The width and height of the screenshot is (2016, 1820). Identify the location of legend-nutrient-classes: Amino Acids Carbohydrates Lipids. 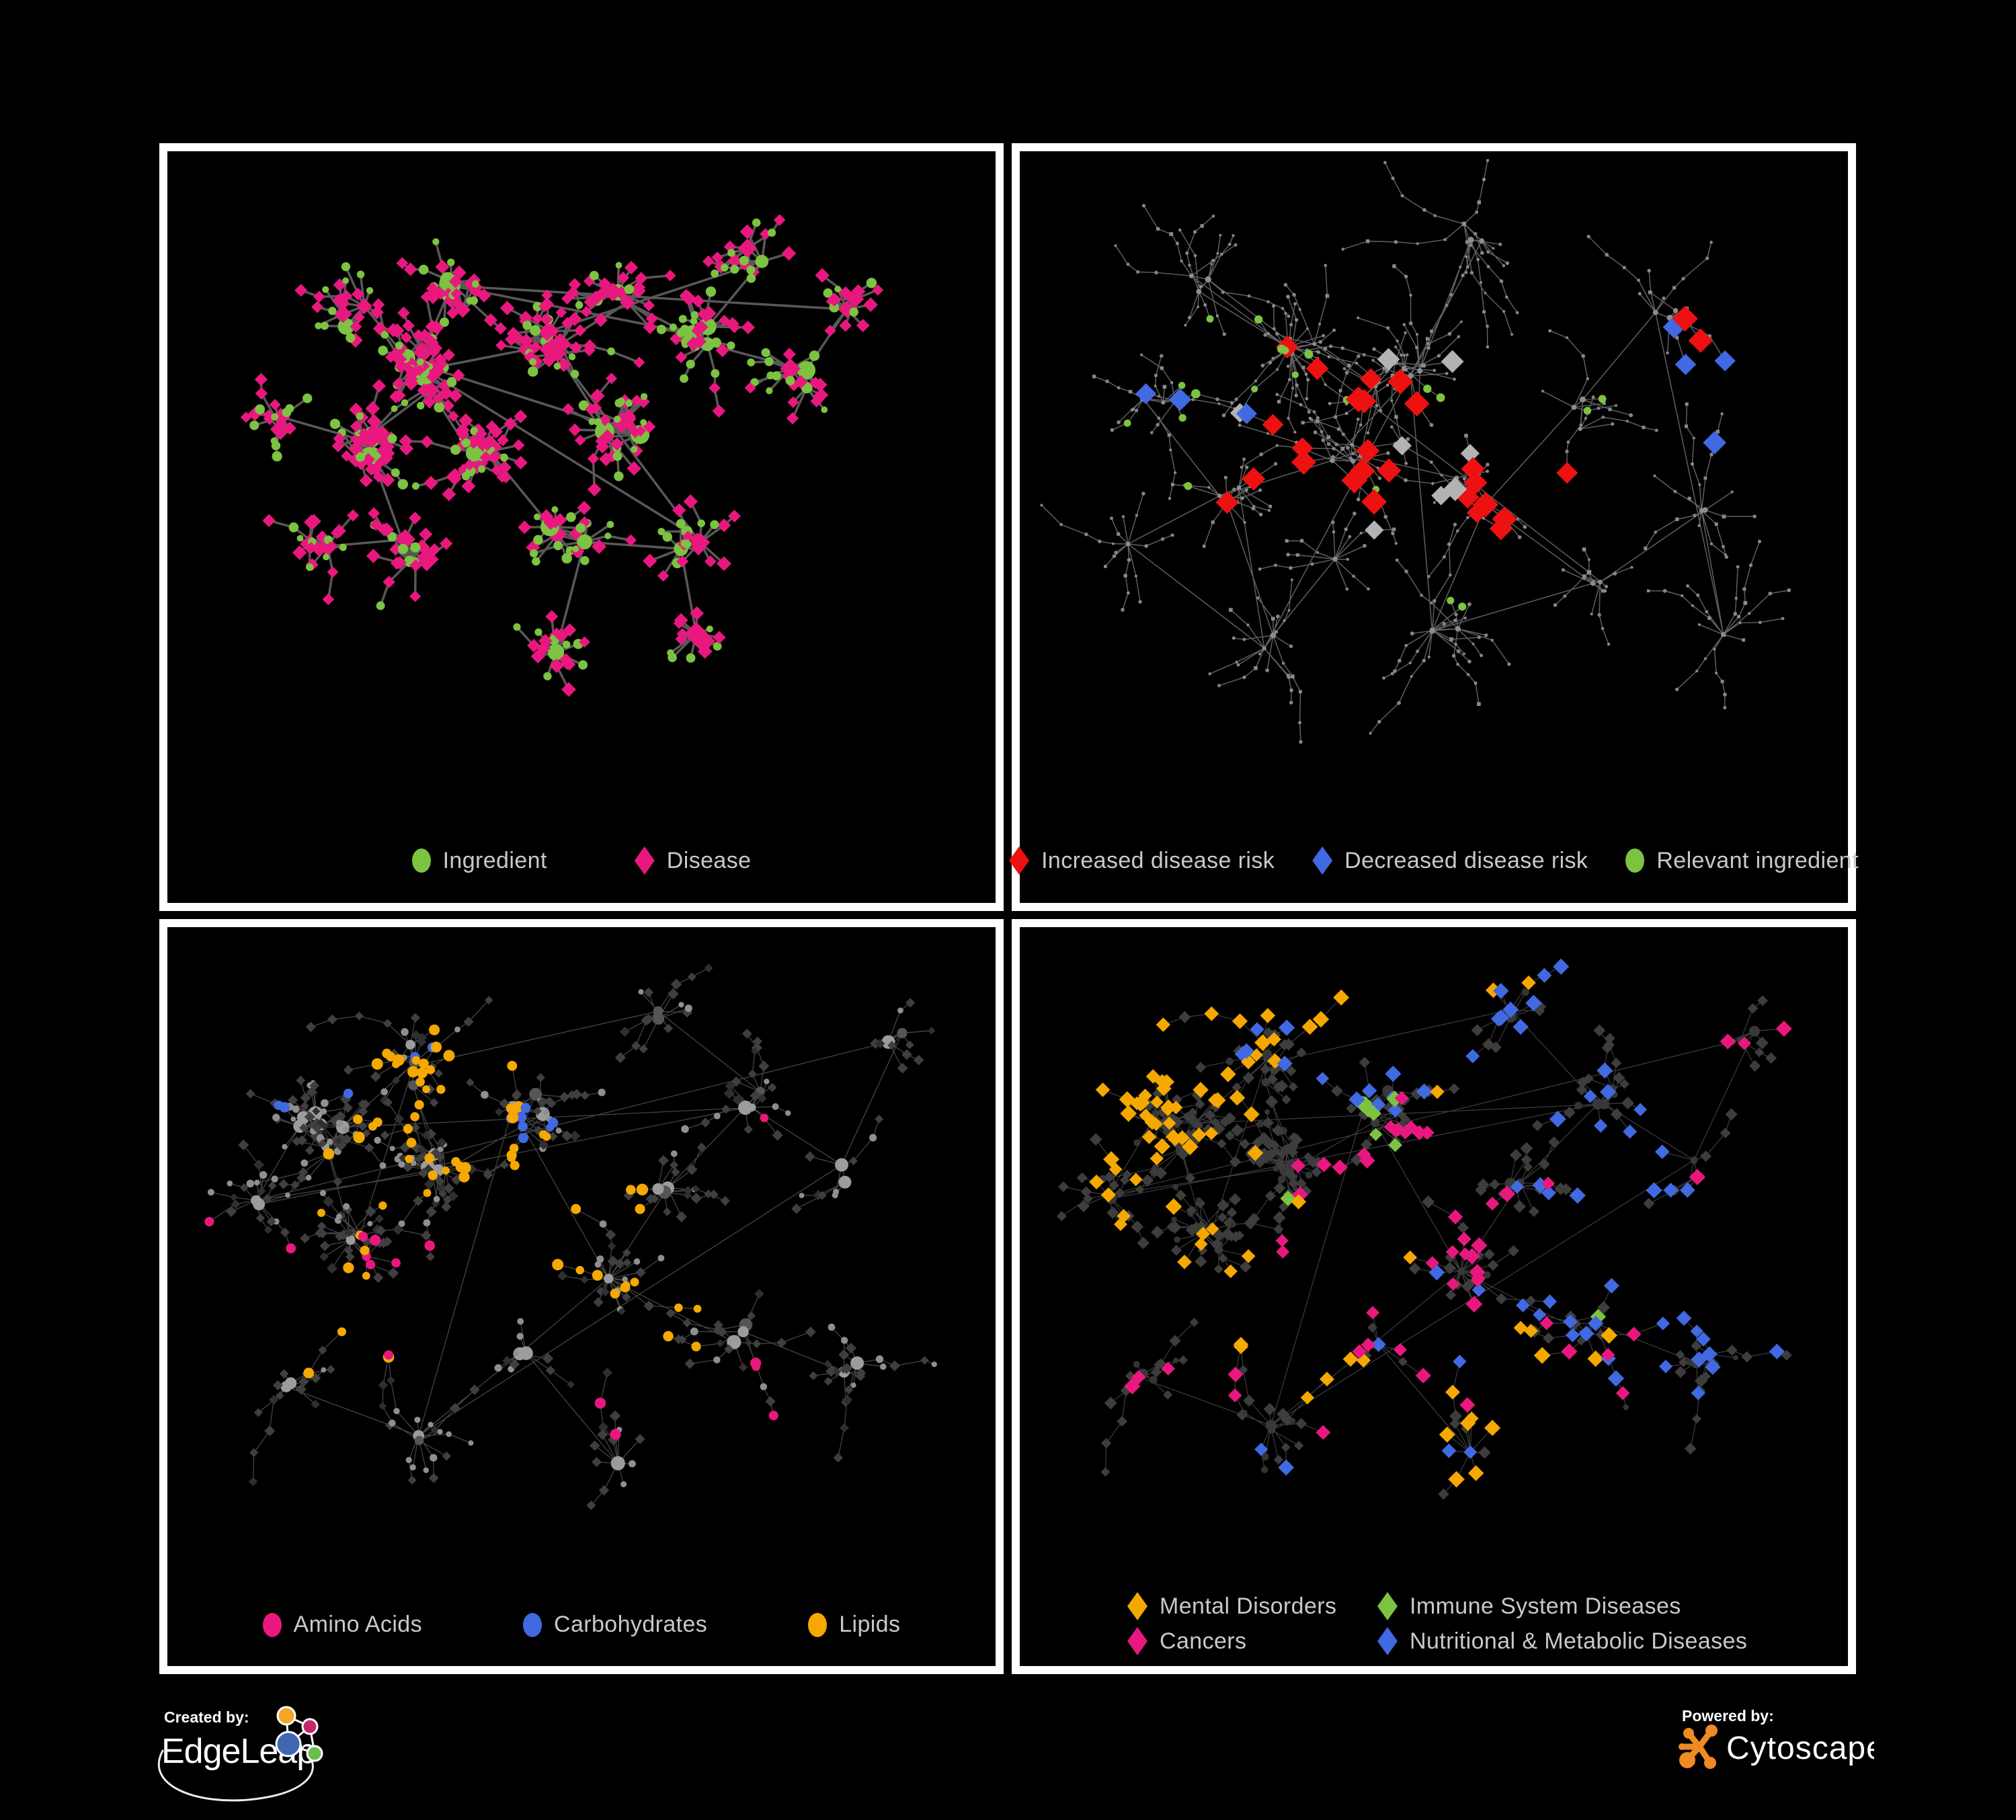
(581, 1625).